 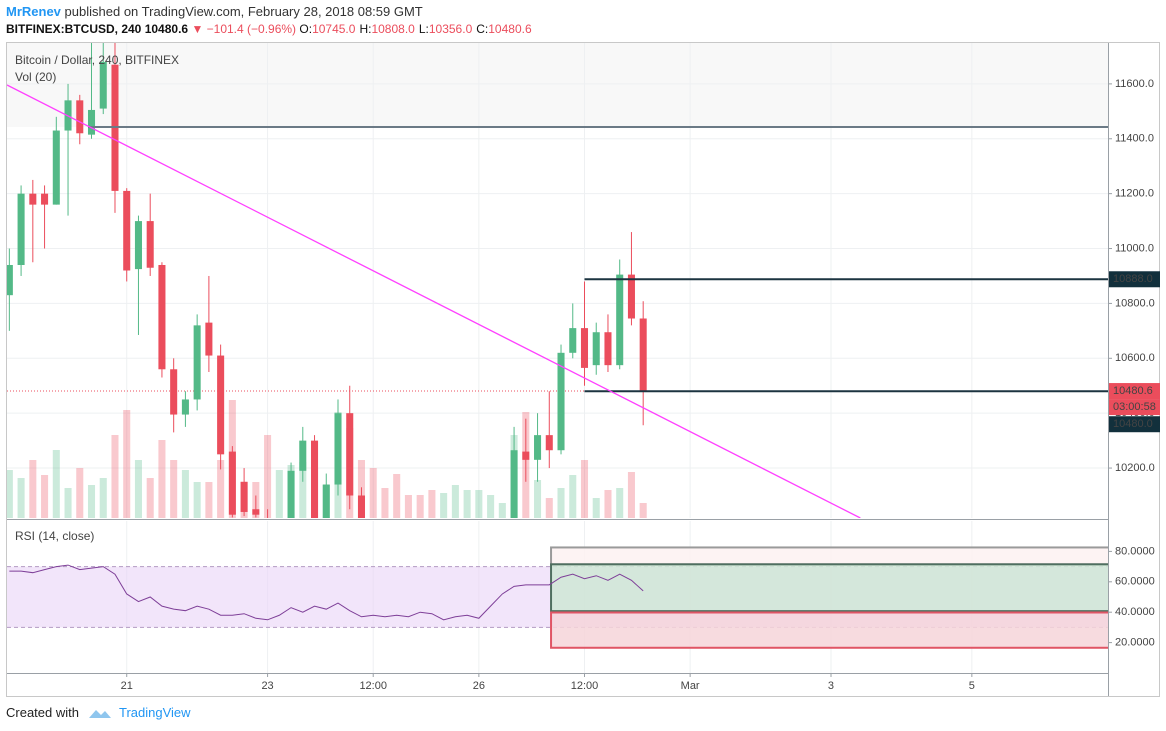 What do you see at coordinates (97, 60) in the screenshot?
I see `pane-title: Bitcoin / Dollar, 240, BITFINEX` at bounding box center [97, 60].